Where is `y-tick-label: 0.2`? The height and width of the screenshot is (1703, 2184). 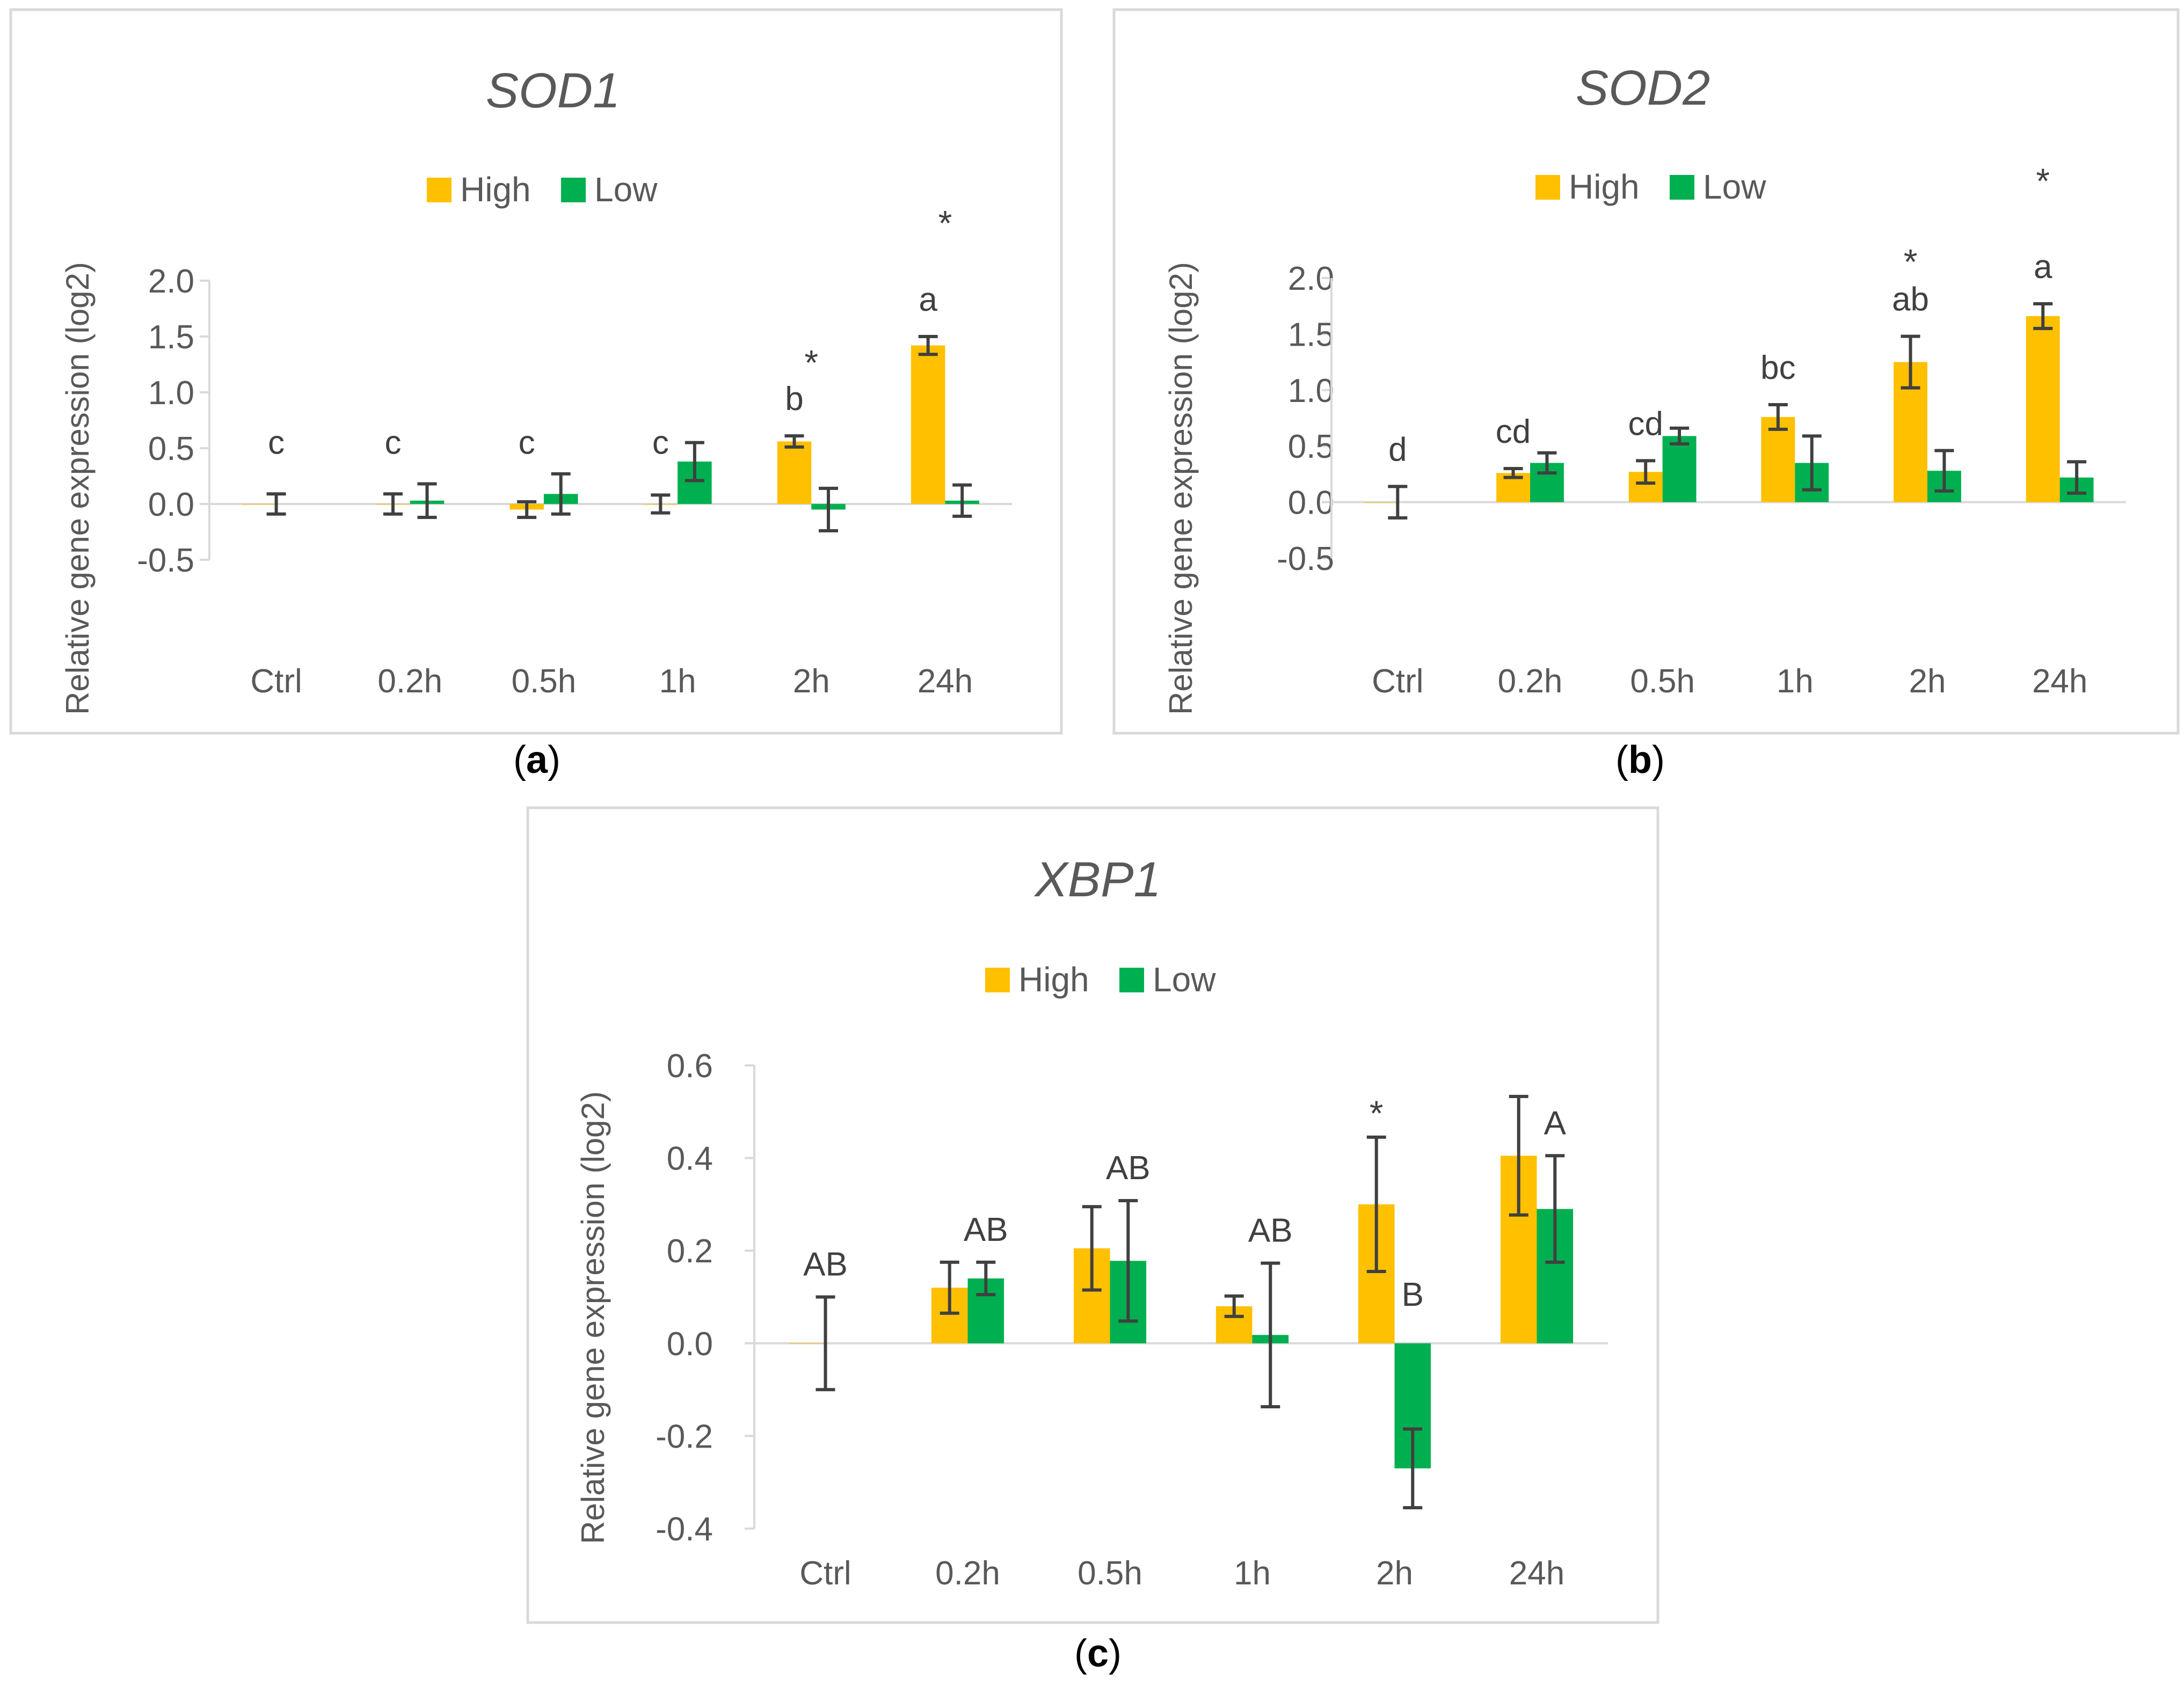 y-tick-label: 0.2 is located at coordinates (690, 1251).